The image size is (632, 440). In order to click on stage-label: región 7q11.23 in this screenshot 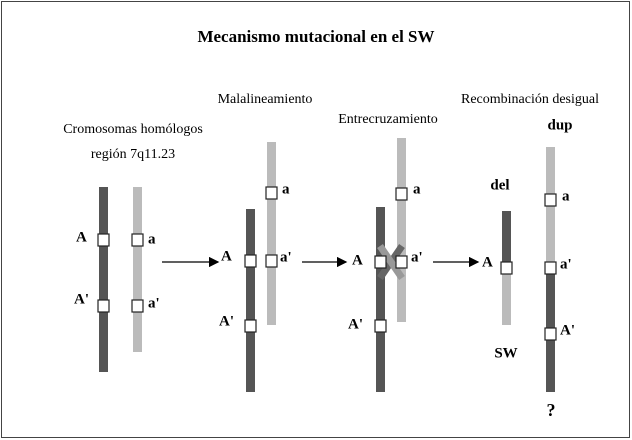, I will do `click(133, 154)`.